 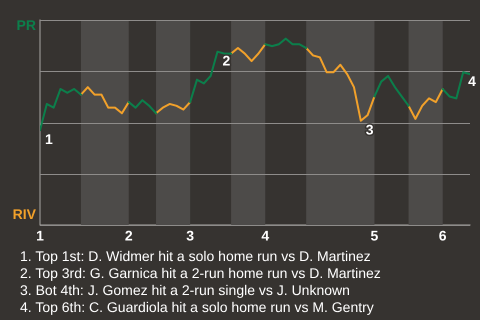 What do you see at coordinates (201, 273) in the screenshot?
I see `text: 2. Top 3rd: G. Garnica hit a 2-run home run vs D. Martinez` at bounding box center [201, 273].